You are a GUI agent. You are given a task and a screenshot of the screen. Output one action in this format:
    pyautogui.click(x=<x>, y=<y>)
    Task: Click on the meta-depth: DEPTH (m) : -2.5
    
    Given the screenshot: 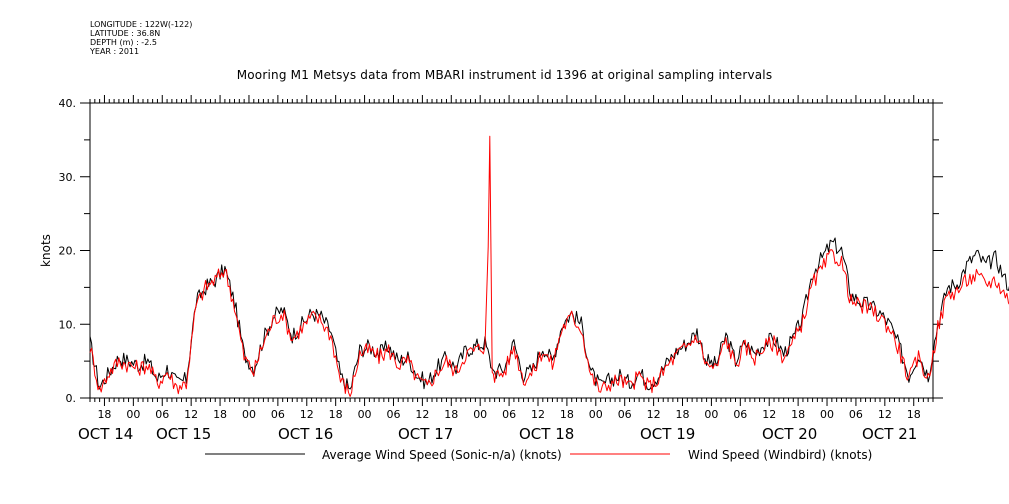 What is the action you would take?
    pyautogui.click(x=123, y=42)
    